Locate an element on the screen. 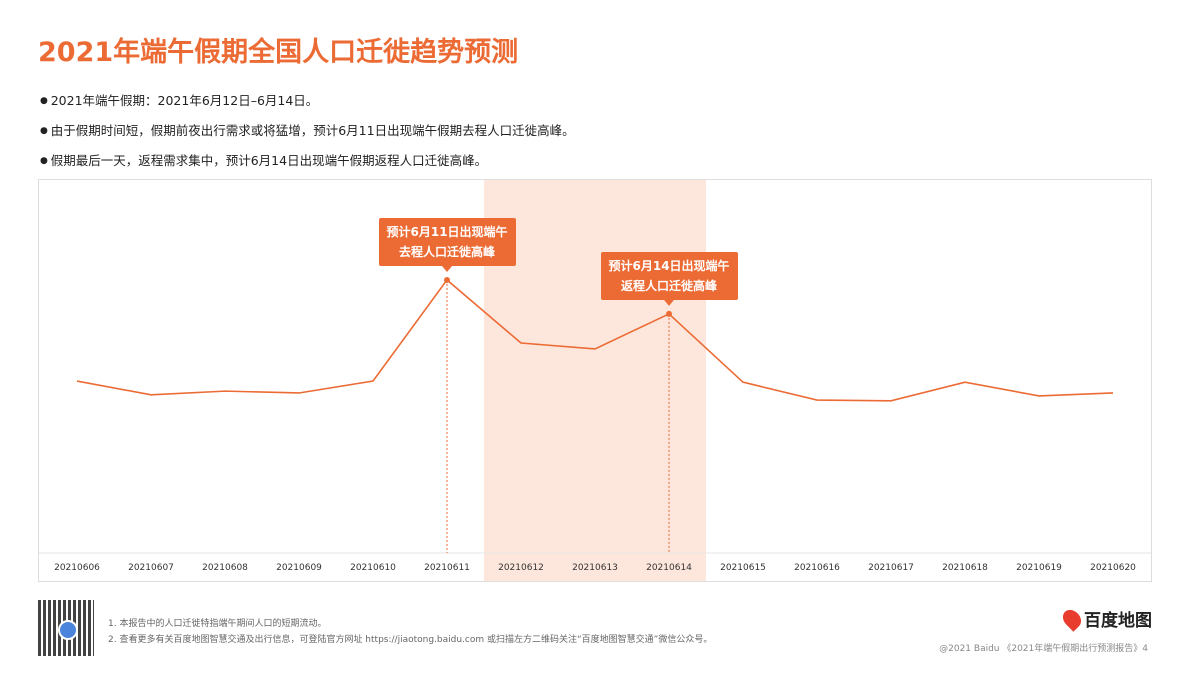 This screenshot has width=1200, height=675. x-tick-label: 20210612 is located at coordinates (521, 568).